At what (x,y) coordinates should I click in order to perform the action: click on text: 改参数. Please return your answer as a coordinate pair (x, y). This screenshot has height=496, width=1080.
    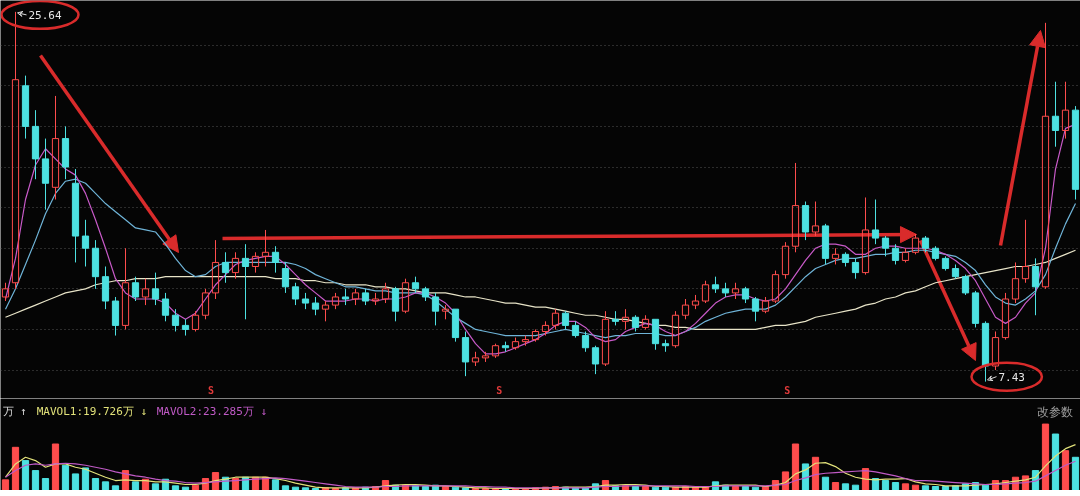
    Looking at the image, I should click on (1054, 411).